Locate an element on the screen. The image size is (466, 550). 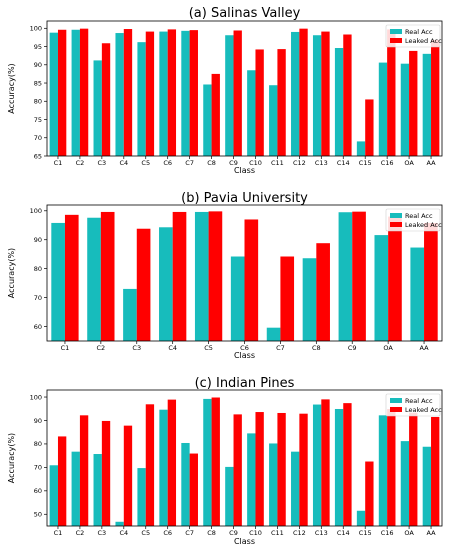
bar-leaked-c12 is located at coordinates (303, 92).